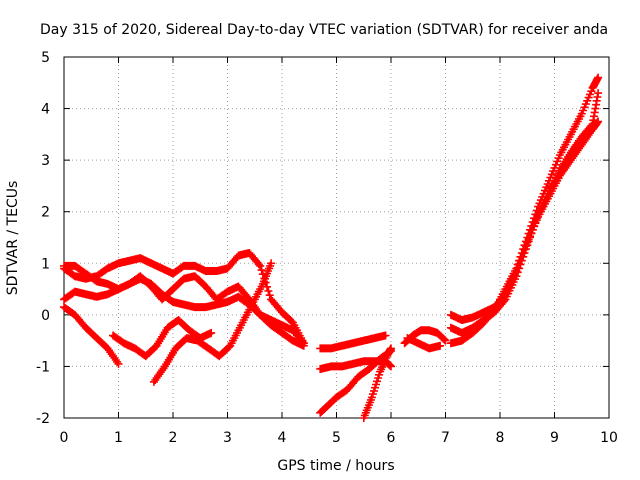 The image size is (640, 480). Describe the element at coordinates (609, 438) in the screenshot. I see `x-tick-label: 10` at that location.